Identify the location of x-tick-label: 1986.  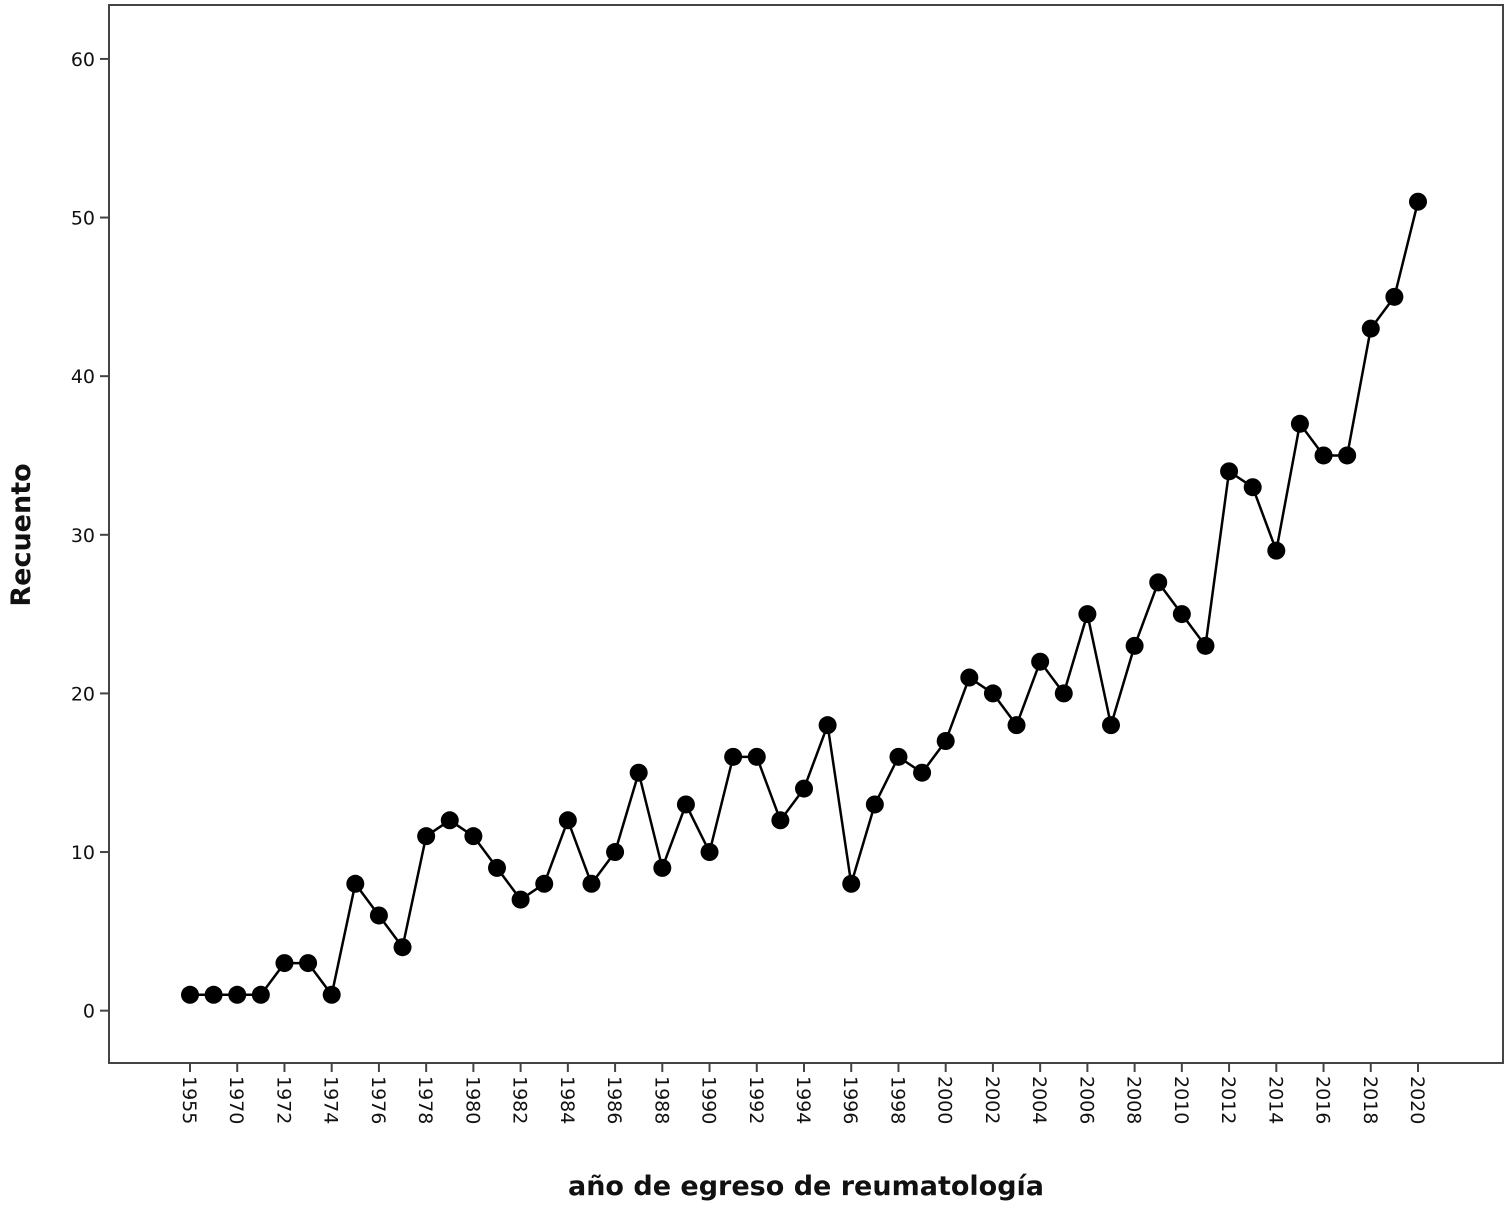
(614, 1100).